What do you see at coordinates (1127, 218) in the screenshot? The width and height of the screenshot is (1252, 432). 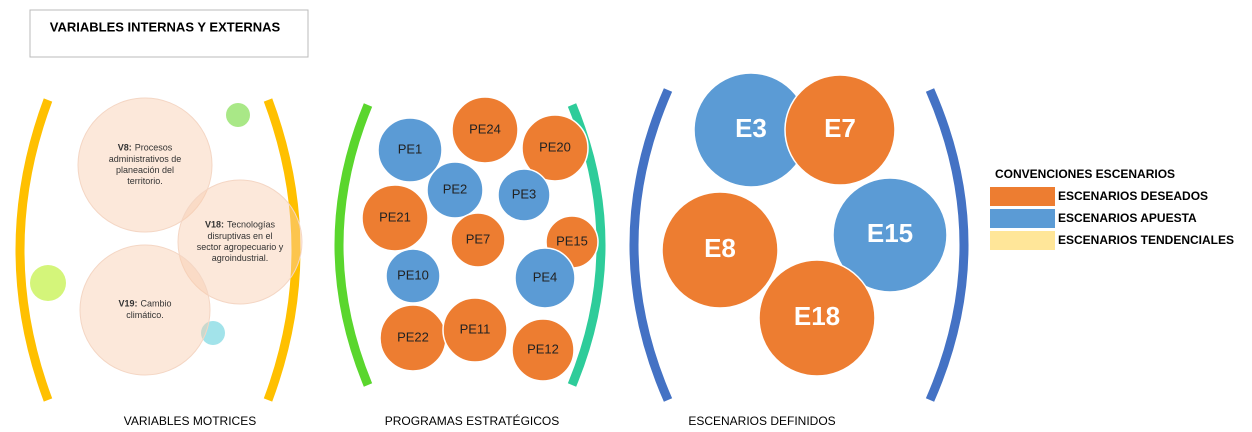 I see `legend-label: ESCENARIOS APUESTA` at bounding box center [1127, 218].